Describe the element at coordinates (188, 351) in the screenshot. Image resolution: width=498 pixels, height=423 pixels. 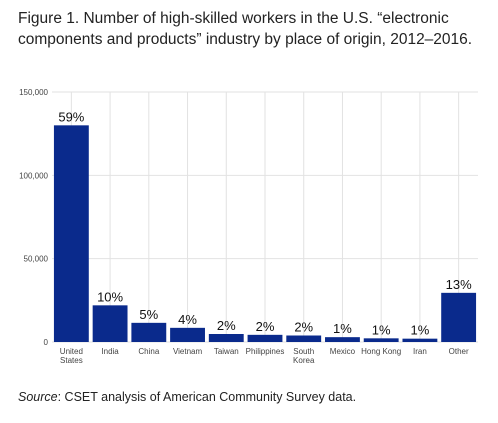
I see `x-tick-label: Vietnam` at that location.